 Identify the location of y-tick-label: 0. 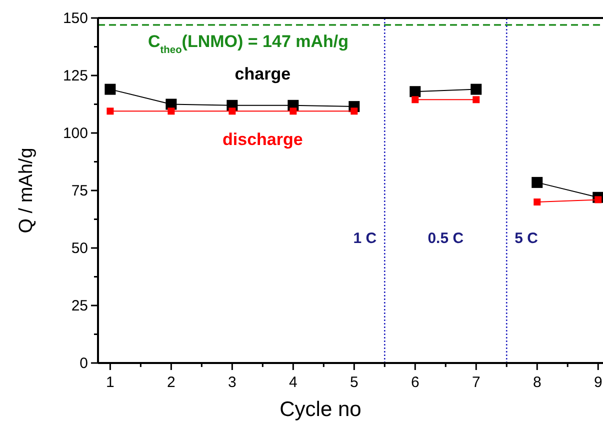
(84, 363).